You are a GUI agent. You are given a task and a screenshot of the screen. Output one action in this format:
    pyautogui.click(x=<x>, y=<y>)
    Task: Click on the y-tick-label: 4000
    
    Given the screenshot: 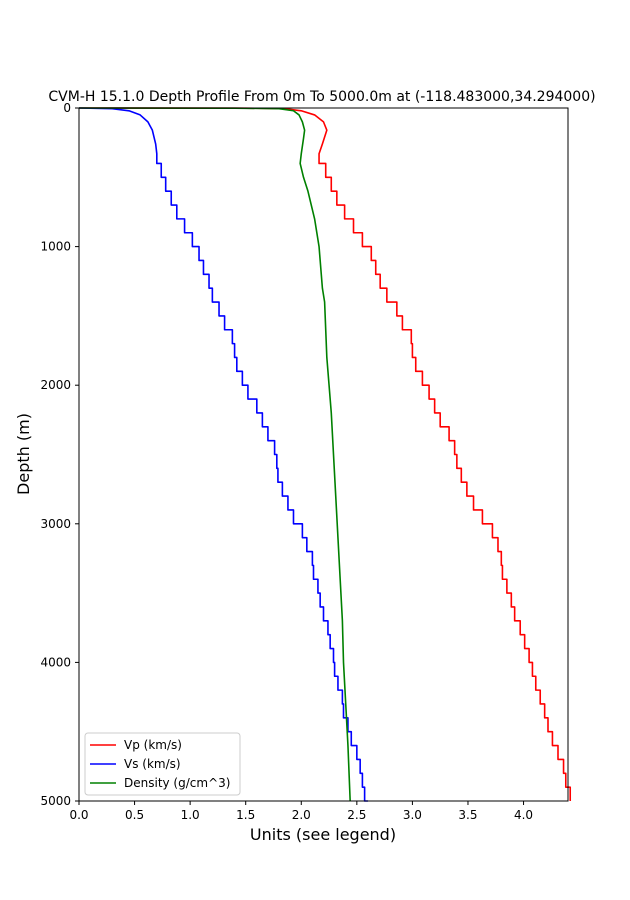 What is the action you would take?
    pyautogui.click(x=55, y=662)
    